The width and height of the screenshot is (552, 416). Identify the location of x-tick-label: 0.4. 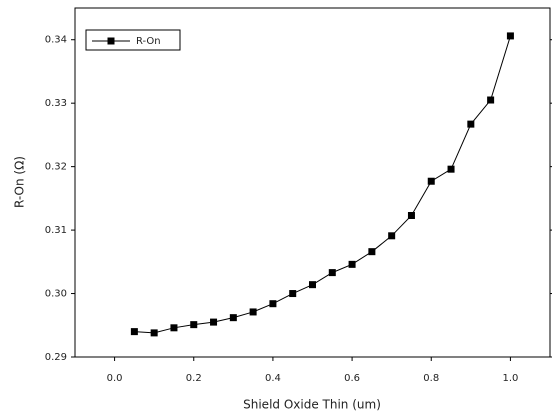
(273, 378).